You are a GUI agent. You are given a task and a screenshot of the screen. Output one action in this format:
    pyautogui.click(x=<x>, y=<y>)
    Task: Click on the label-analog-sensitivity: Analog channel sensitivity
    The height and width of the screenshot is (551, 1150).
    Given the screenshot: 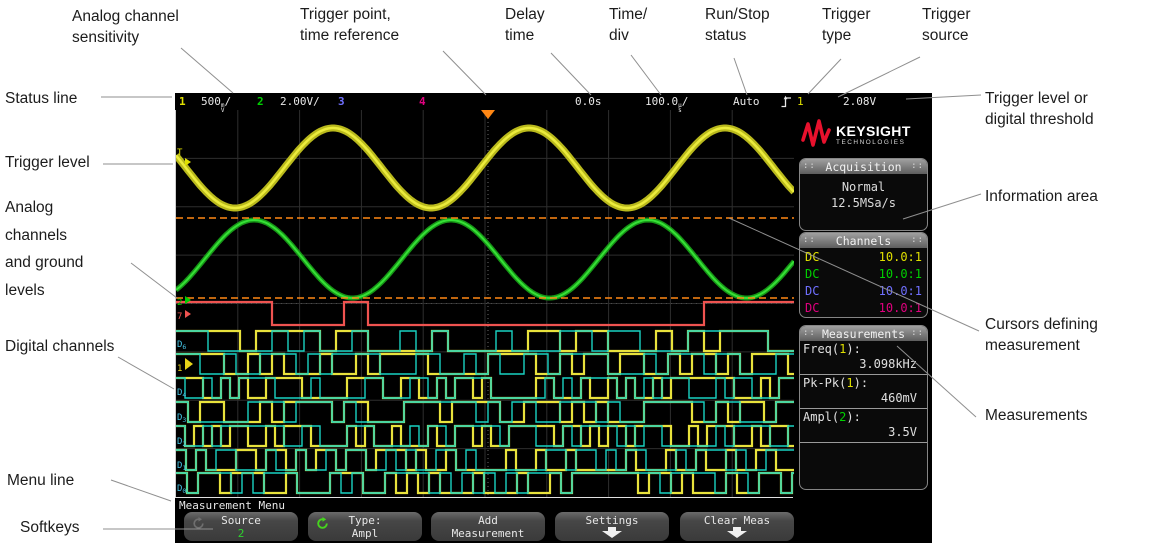 What is the action you would take?
    pyautogui.click(x=125, y=27)
    